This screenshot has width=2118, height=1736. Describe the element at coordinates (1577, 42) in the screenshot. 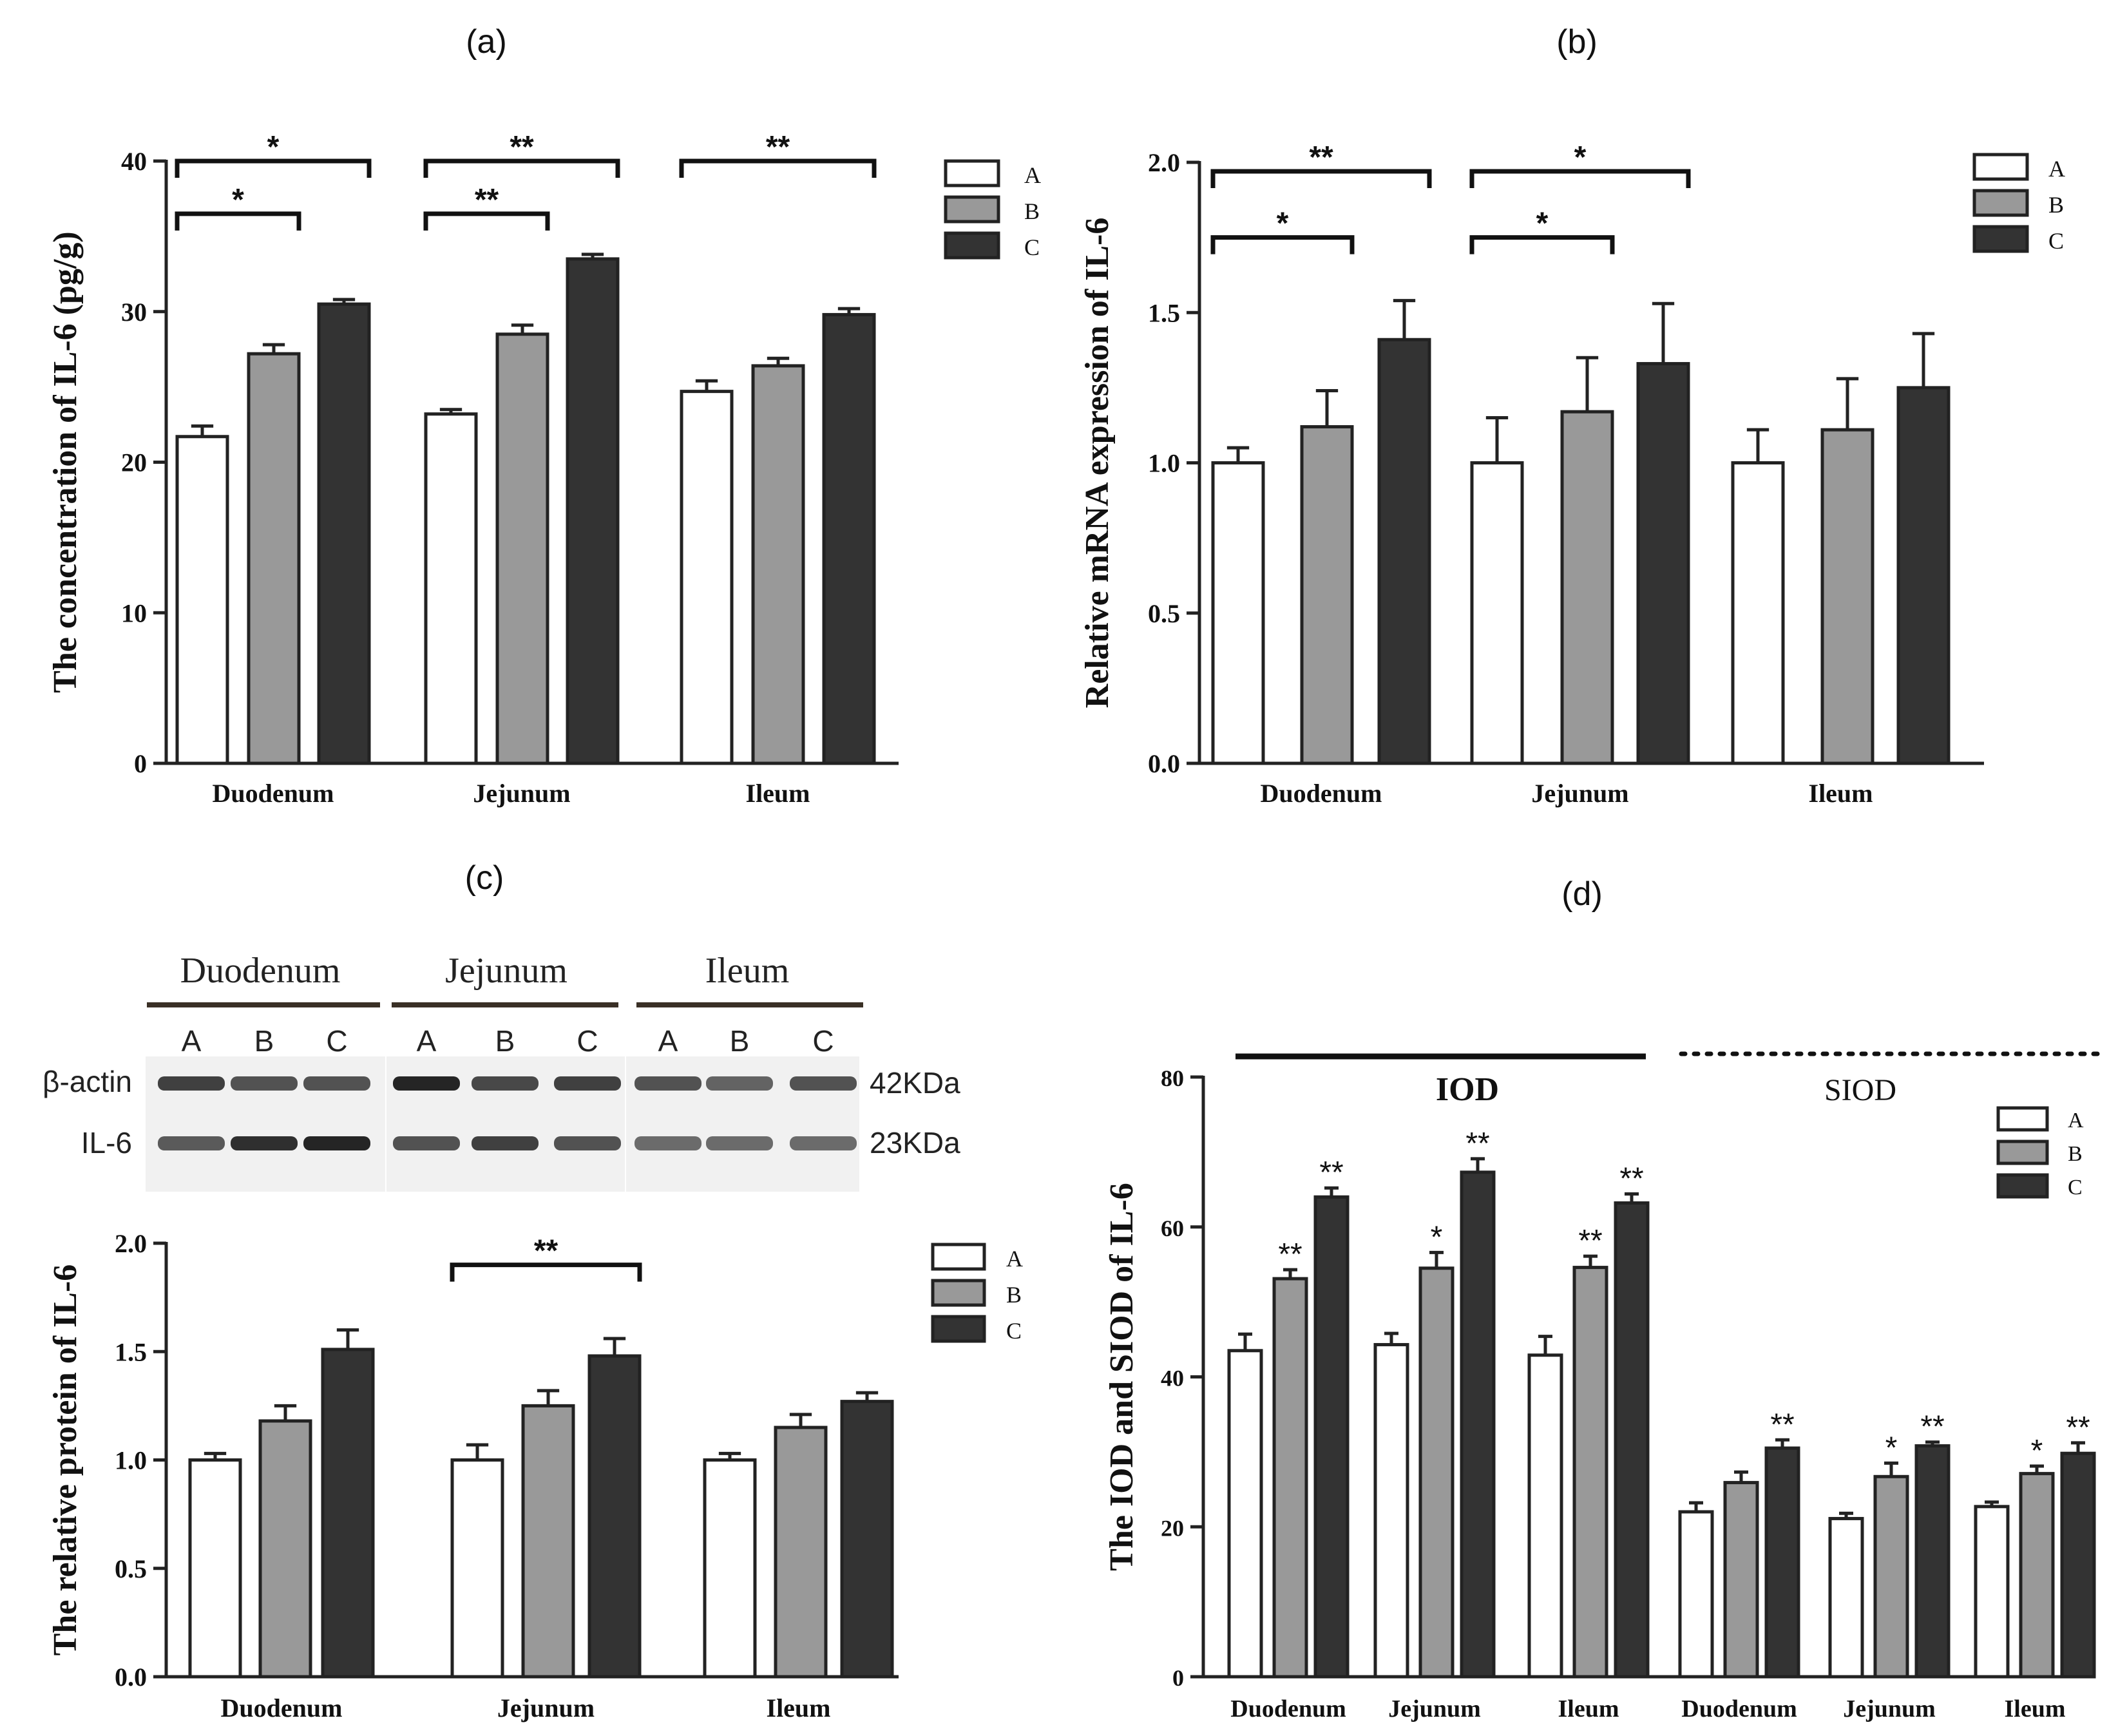

I see `panel-title: (b)` at that location.